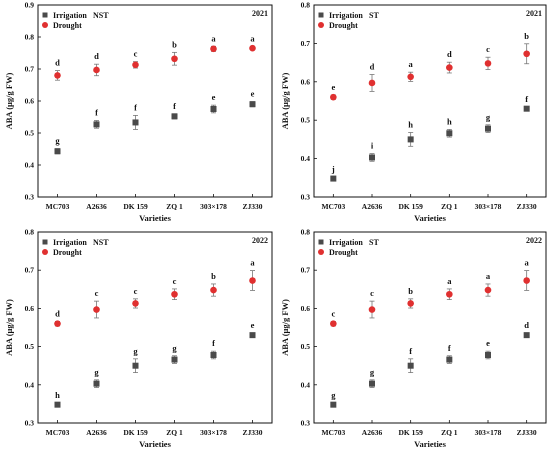 Image resolution: width=550 pixels, height=454 pixels. What do you see at coordinates (374, 242) in the screenshot?
I see `panel-subtitle: ST` at bounding box center [374, 242].